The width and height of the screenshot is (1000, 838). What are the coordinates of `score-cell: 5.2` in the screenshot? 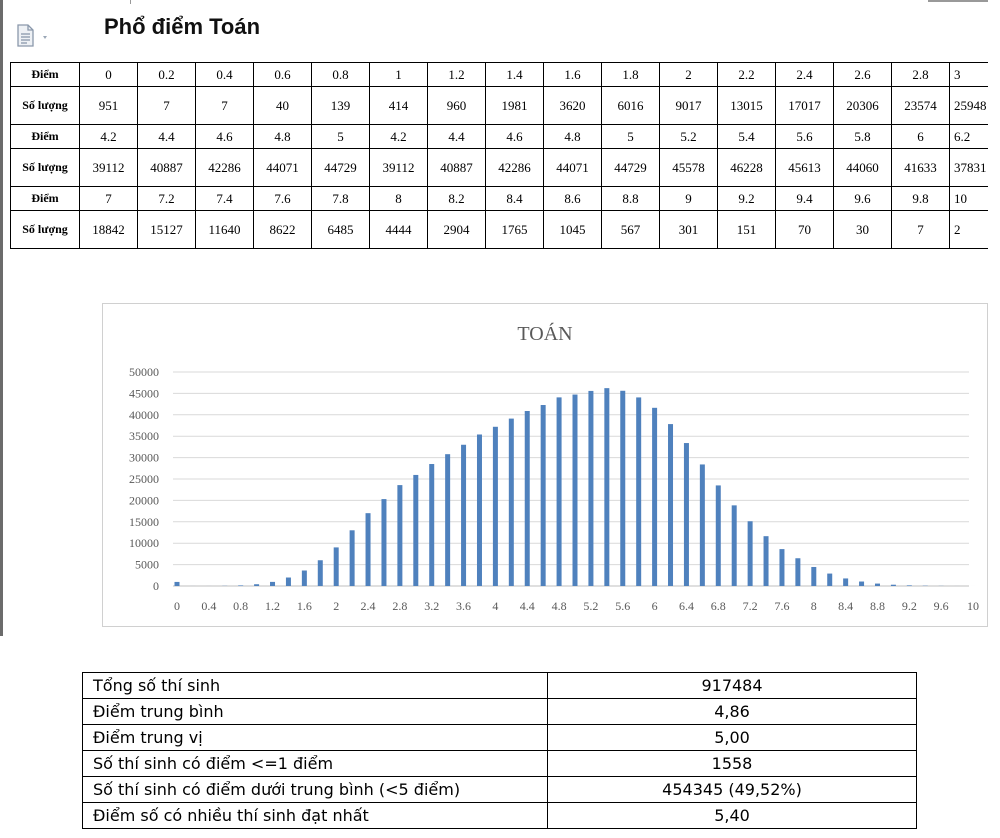 It's located at (688, 136).